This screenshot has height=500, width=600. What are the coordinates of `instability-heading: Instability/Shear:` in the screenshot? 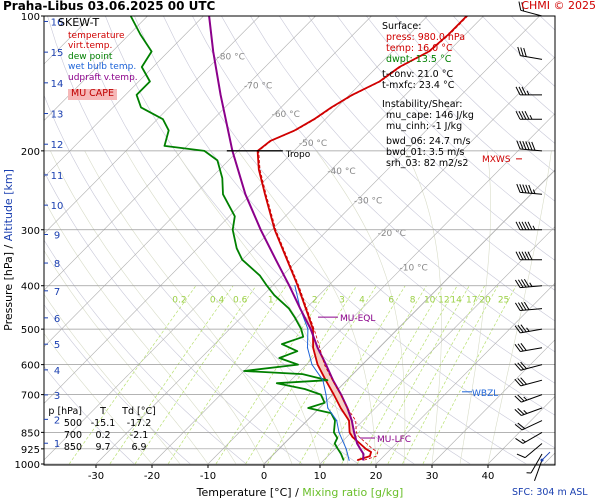 It's located at (422, 104).